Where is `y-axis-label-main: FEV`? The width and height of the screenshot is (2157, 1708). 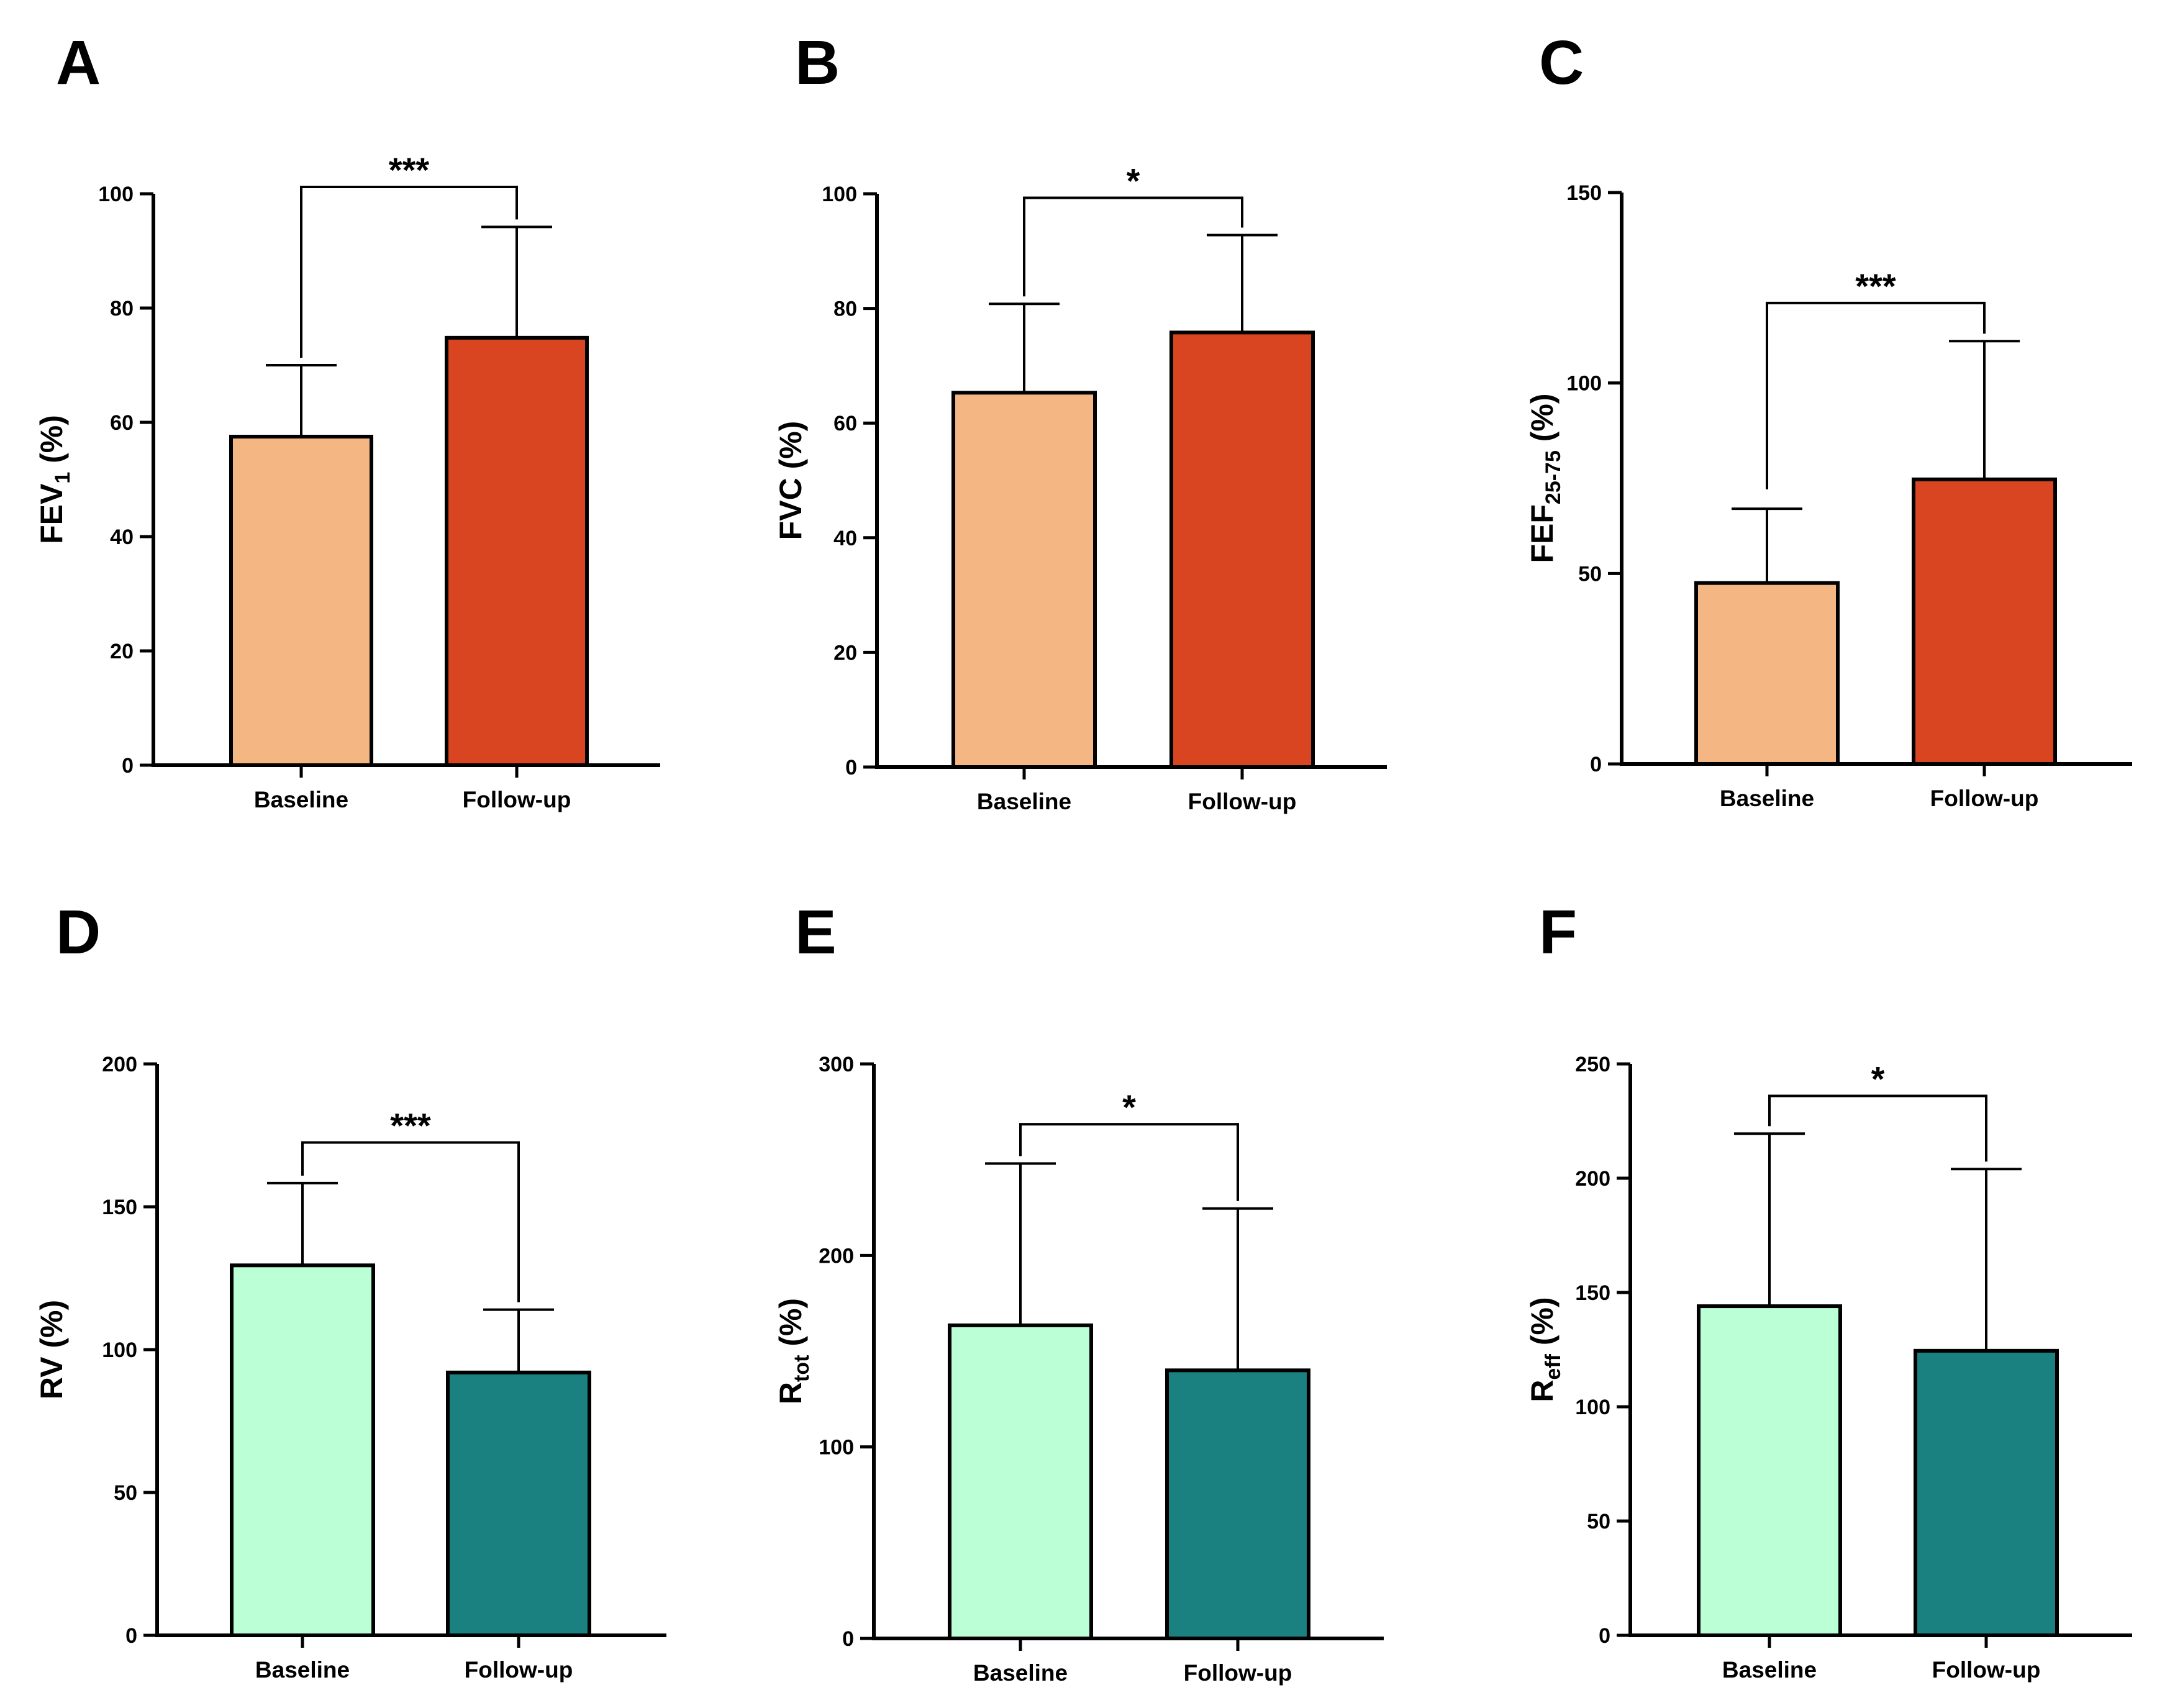 y-axis-label-main: FEV is located at coordinates (51, 513).